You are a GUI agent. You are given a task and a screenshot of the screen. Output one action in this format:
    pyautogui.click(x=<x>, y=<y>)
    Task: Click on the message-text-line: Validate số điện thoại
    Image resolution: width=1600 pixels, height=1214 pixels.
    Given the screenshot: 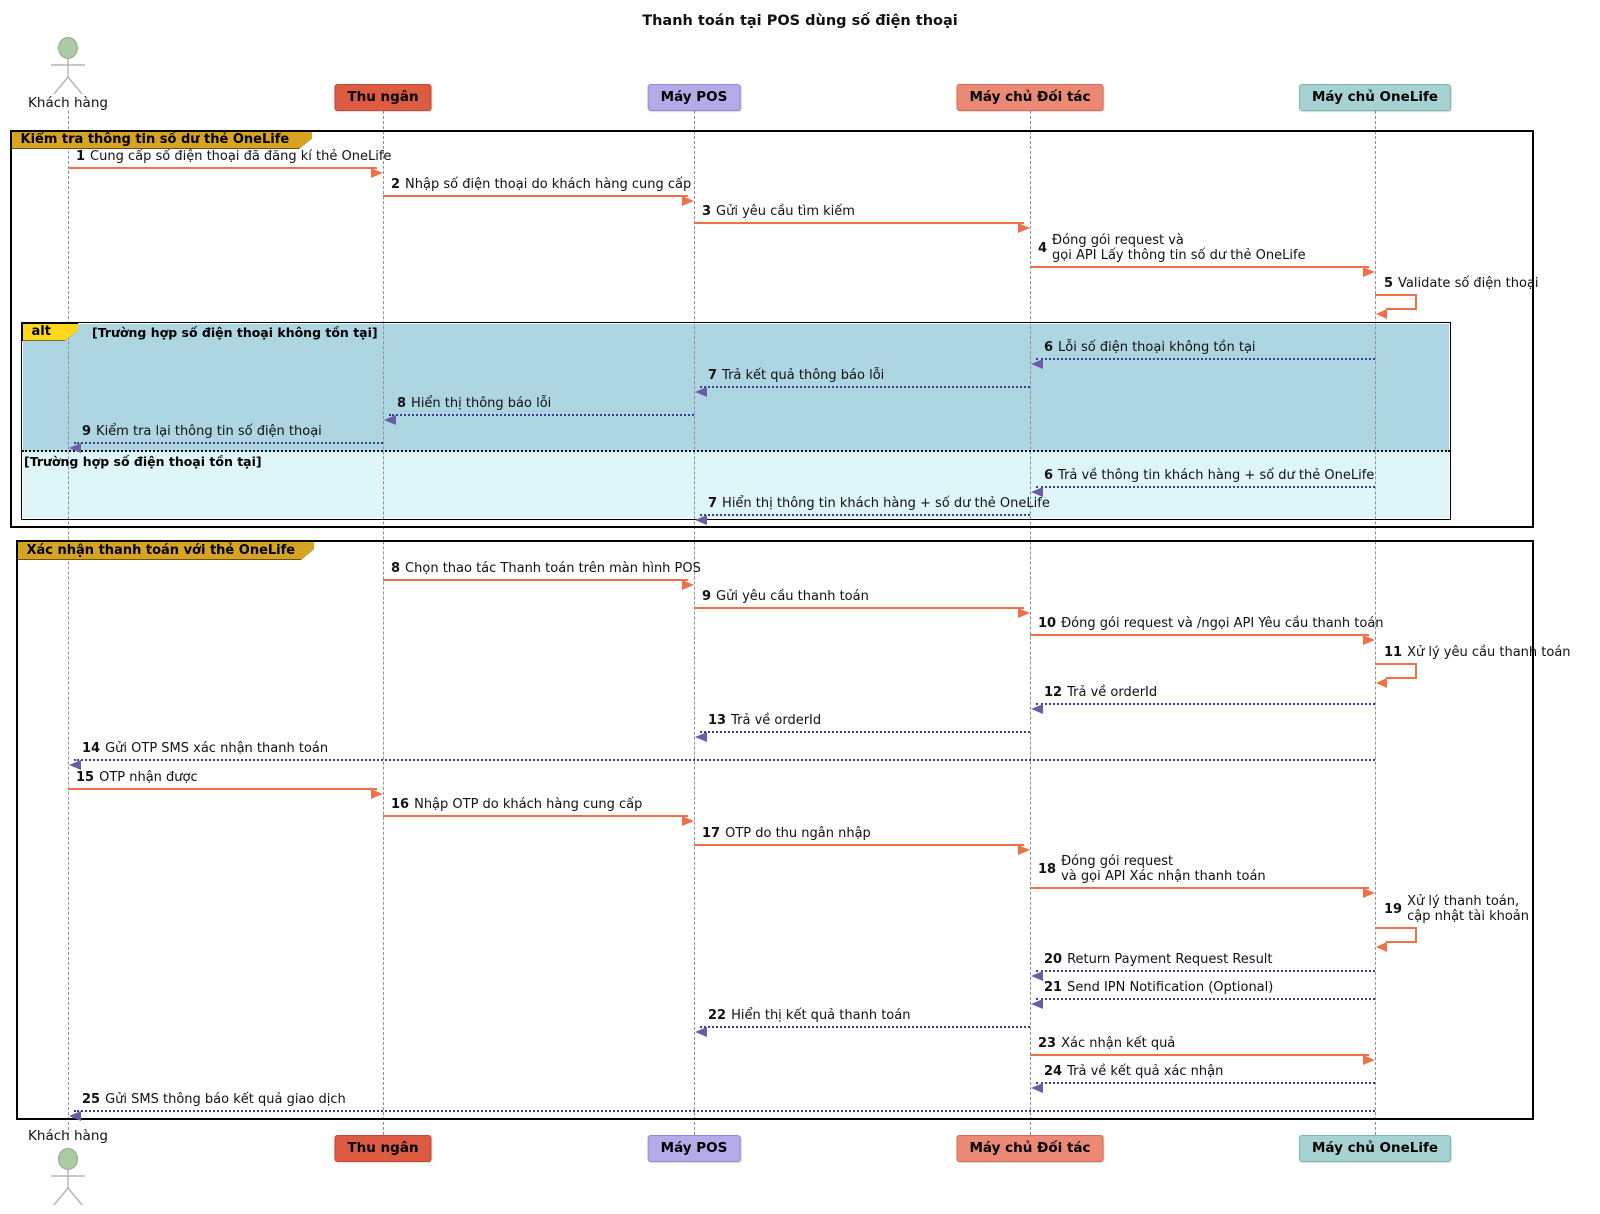 What is the action you would take?
    pyautogui.click(x=1468, y=283)
    